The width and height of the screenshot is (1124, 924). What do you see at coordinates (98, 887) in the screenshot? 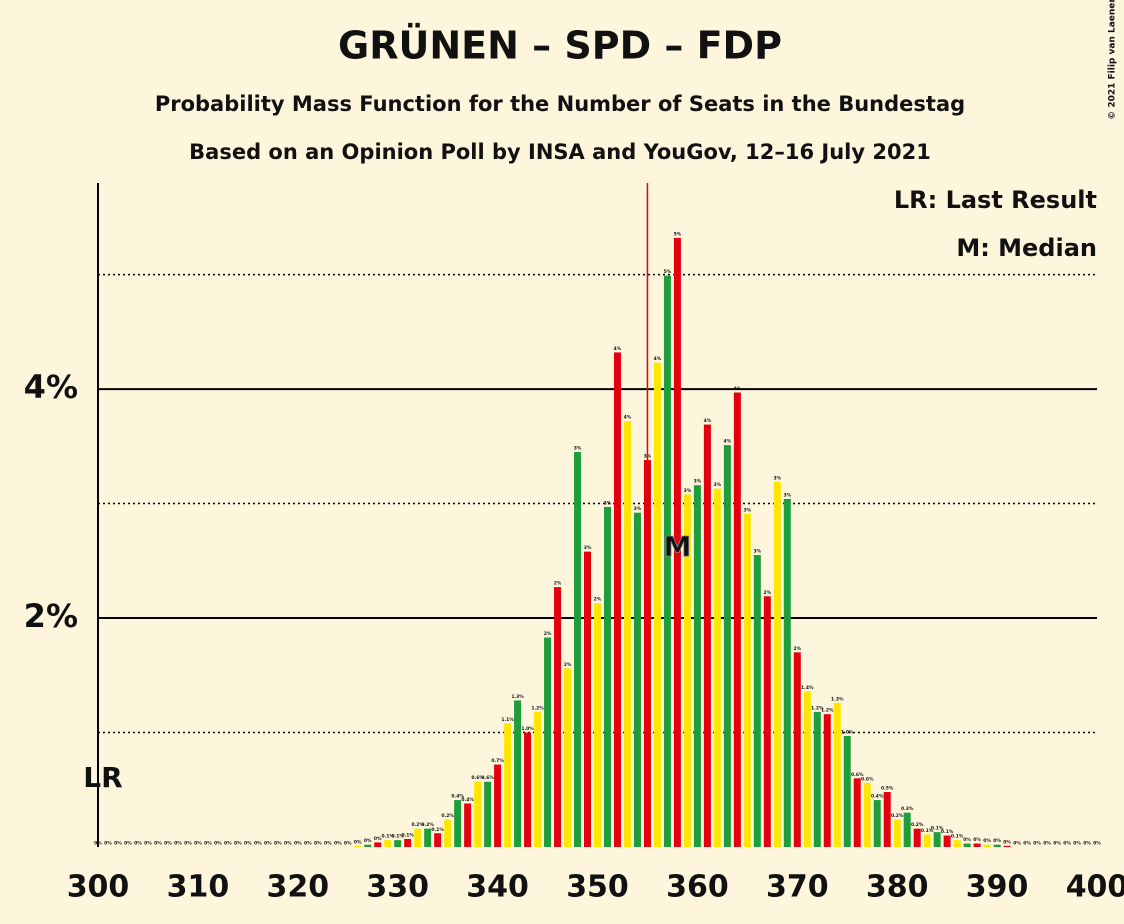
I see `x-tick-label: 300` at bounding box center [98, 887].